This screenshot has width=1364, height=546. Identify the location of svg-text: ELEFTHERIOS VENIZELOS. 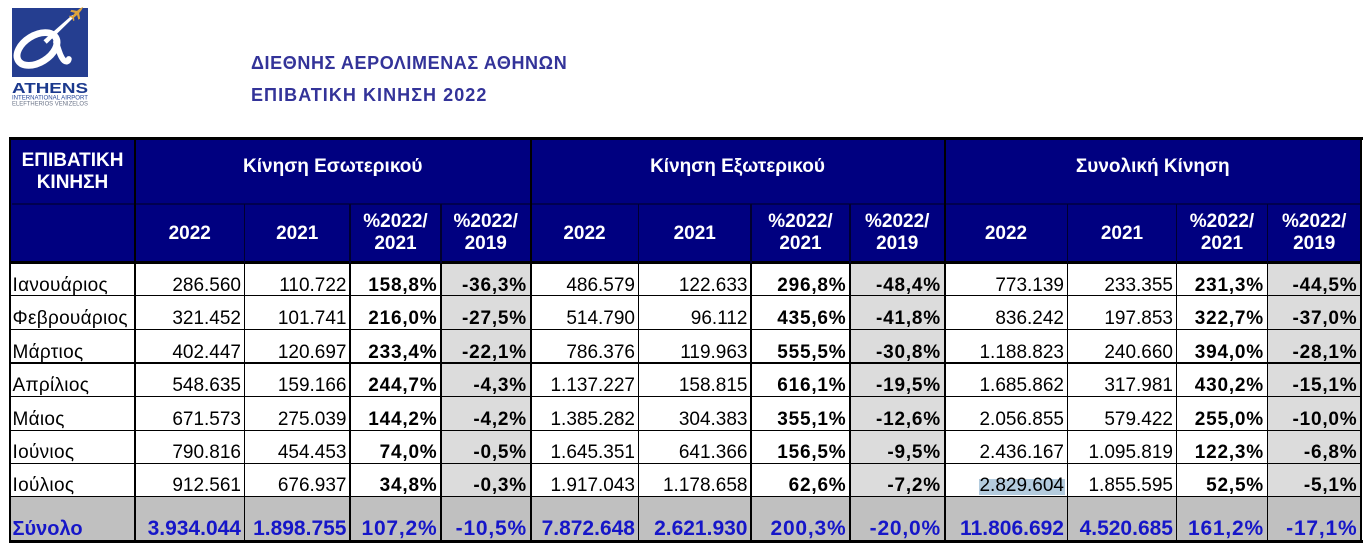
(50, 104).